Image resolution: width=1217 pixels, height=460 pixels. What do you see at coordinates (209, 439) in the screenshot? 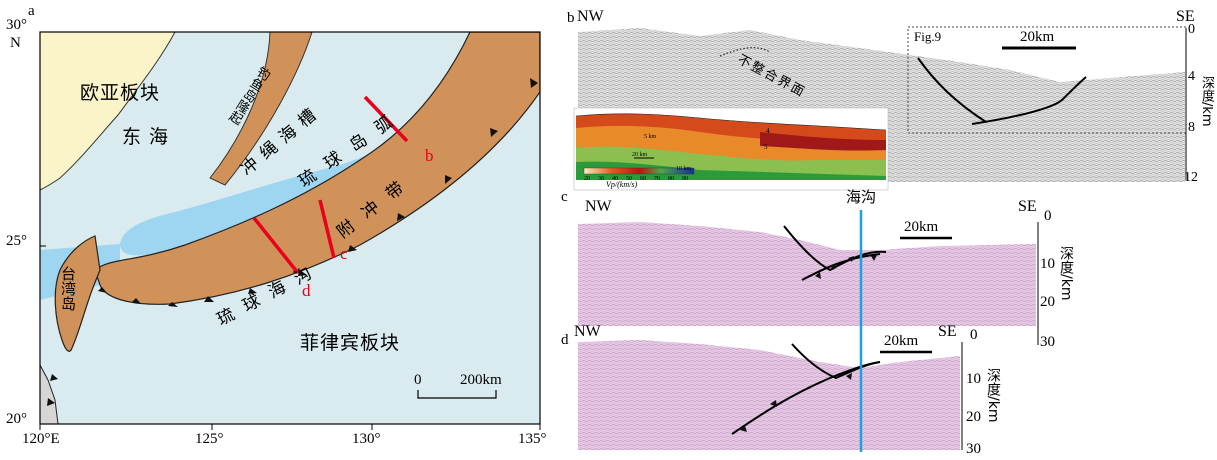
I see `lon-label-125: 125°` at bounding box center [209, 439].